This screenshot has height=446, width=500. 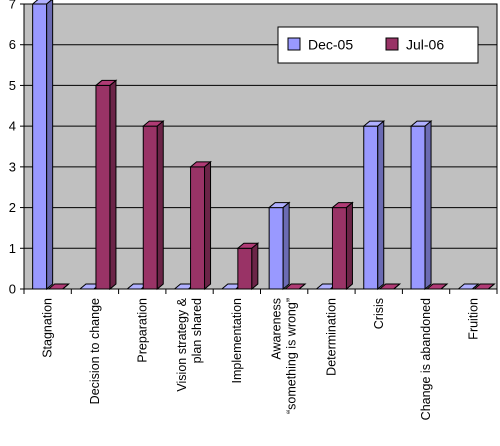 I want to click on x-tick-label: Decision to change, so click(x=95, y=351).